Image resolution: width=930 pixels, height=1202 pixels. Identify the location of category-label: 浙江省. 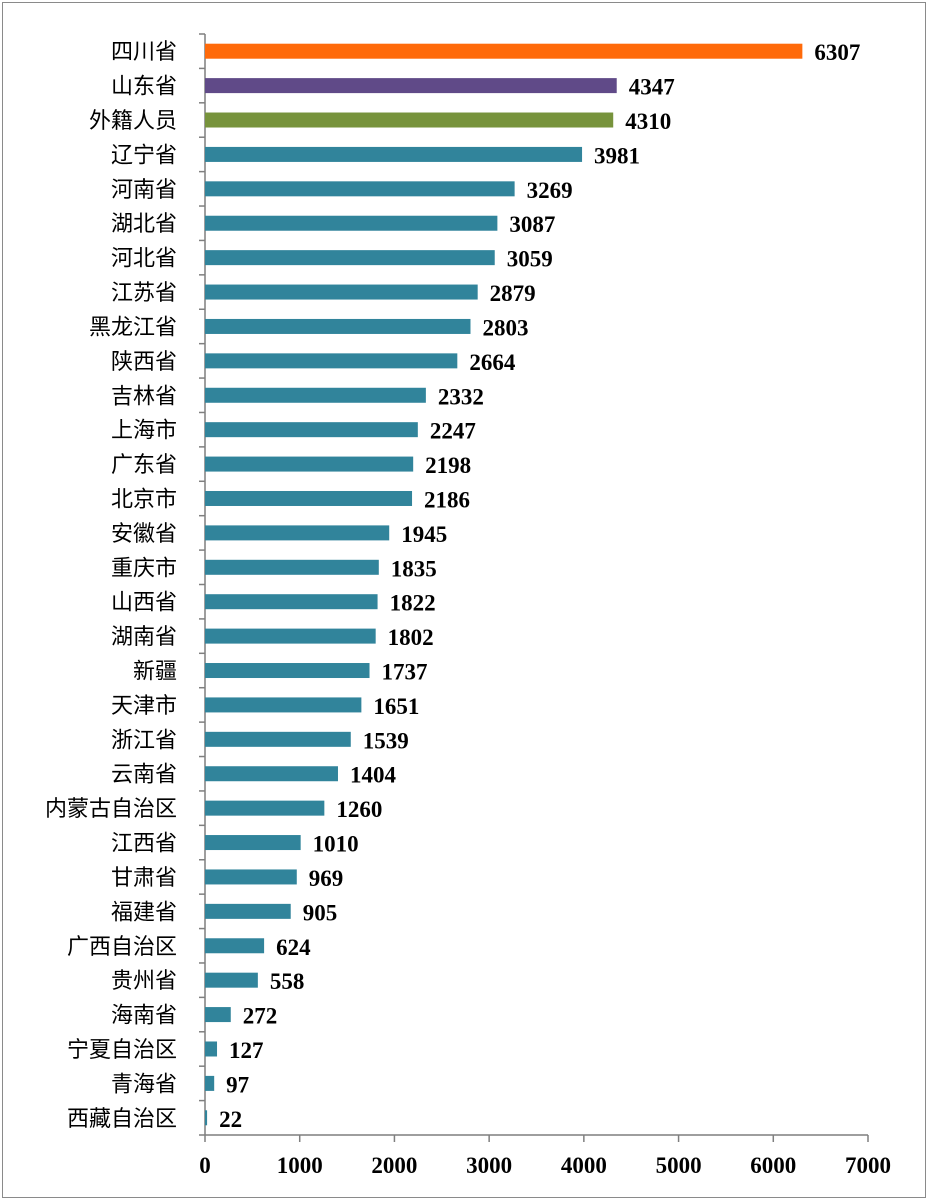
(144, 740).